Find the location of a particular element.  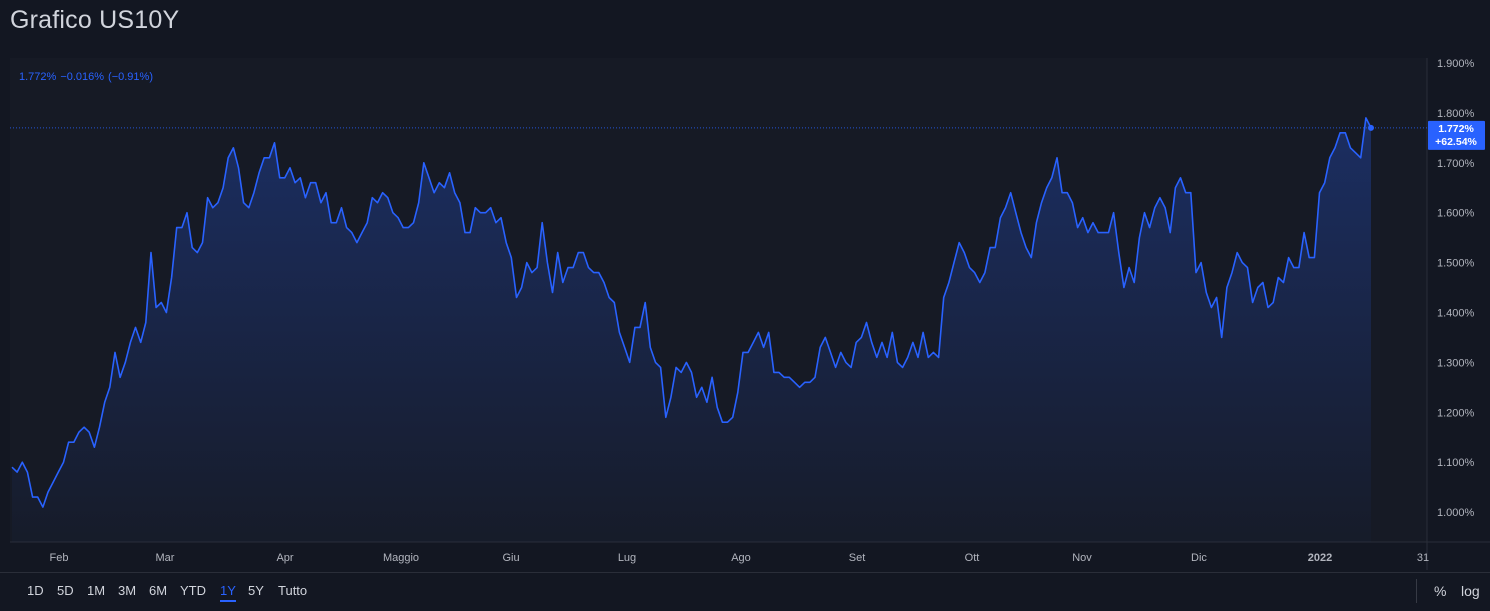

x-tick-label: Maggio is located at coordinates (401, 558).